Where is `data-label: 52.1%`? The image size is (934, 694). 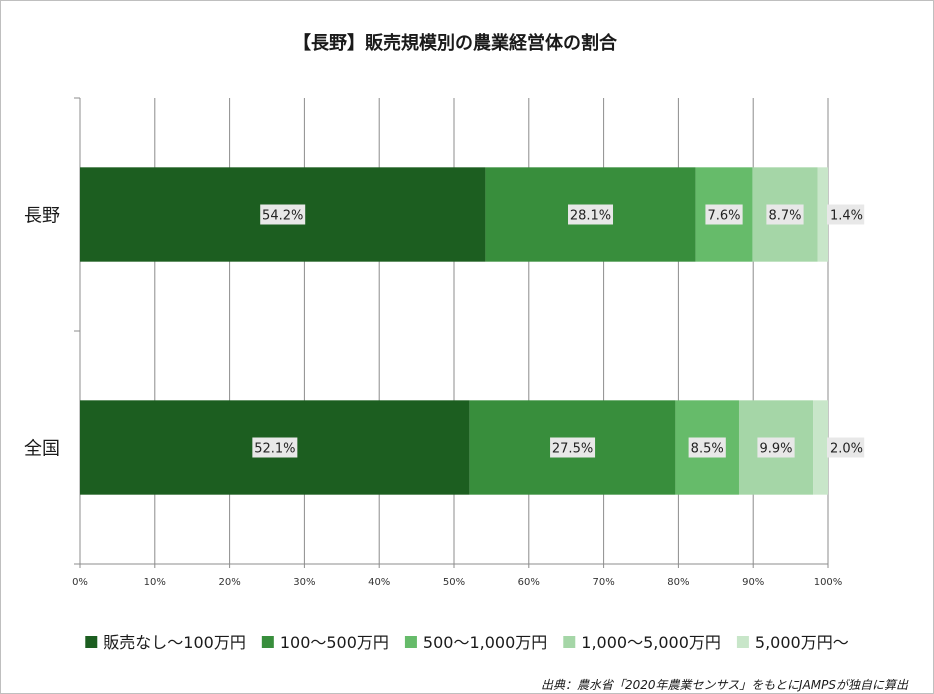
data-label: 52.1% is located at coordinates (274, 449).